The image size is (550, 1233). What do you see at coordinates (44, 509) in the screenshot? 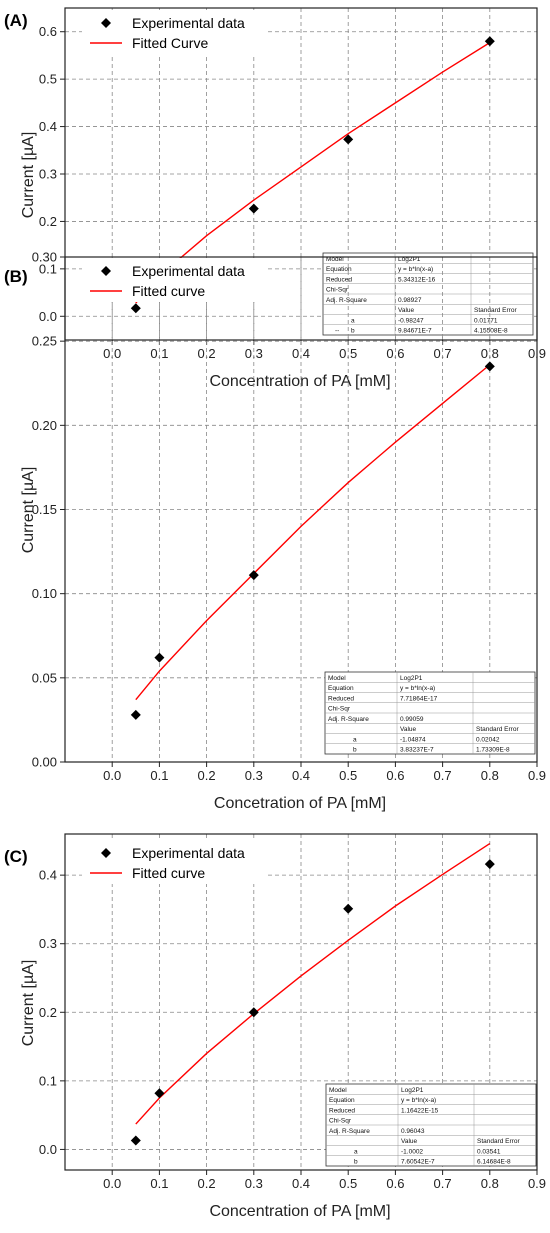
I see `y-tick-label: 0.15` at bounding box center [44, 509].